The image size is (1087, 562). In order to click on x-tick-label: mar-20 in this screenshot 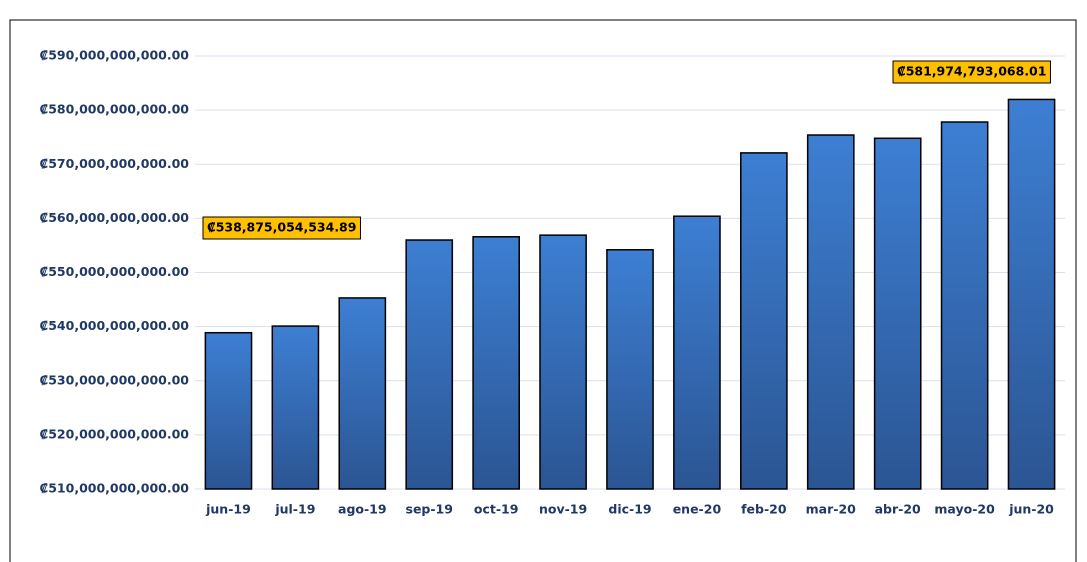, I will do `click(831, 509)`.